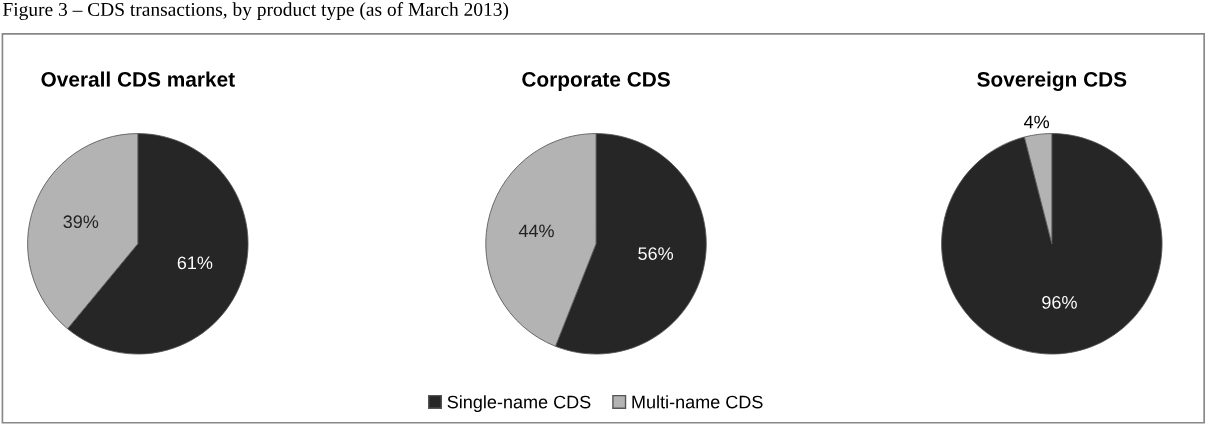 The image size is (1209, 424). I want to click on chart-title: Overall CDS market, so click(138, 79).